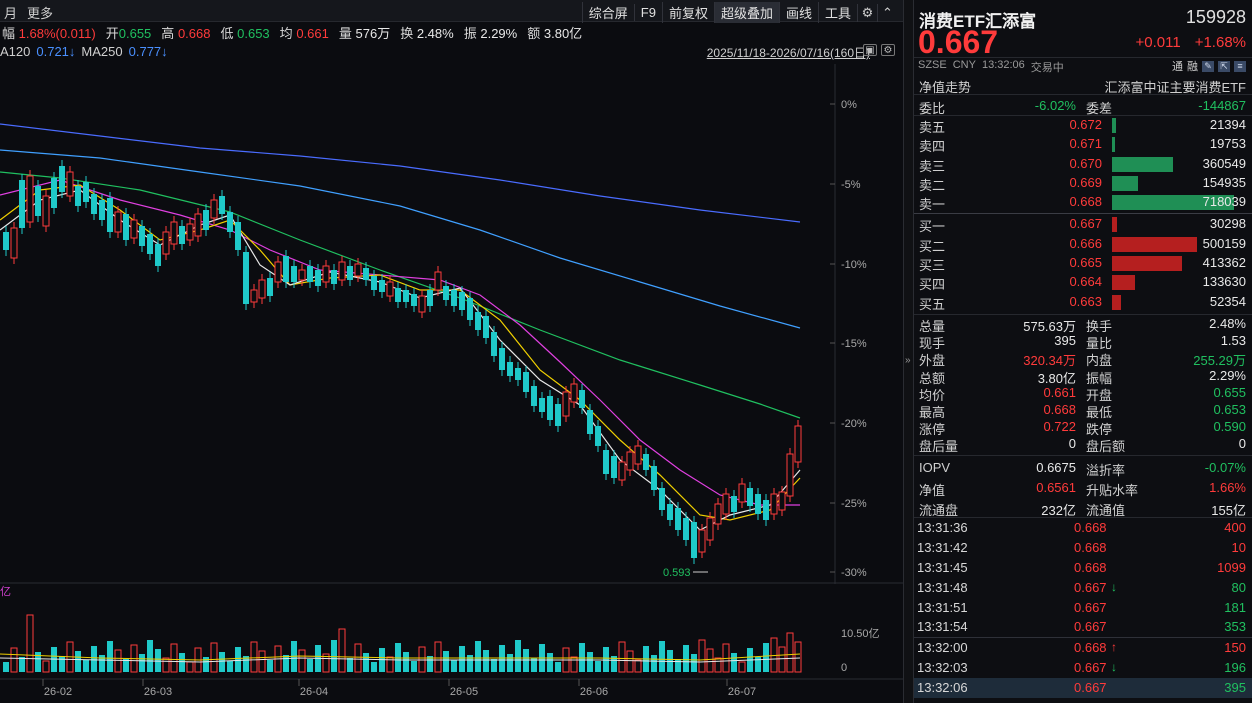 This screenshot has height=703, width=1252. Describe the element at coordinates (932, 266) in the screenshot. I see `bid-label: 买三` at that location.